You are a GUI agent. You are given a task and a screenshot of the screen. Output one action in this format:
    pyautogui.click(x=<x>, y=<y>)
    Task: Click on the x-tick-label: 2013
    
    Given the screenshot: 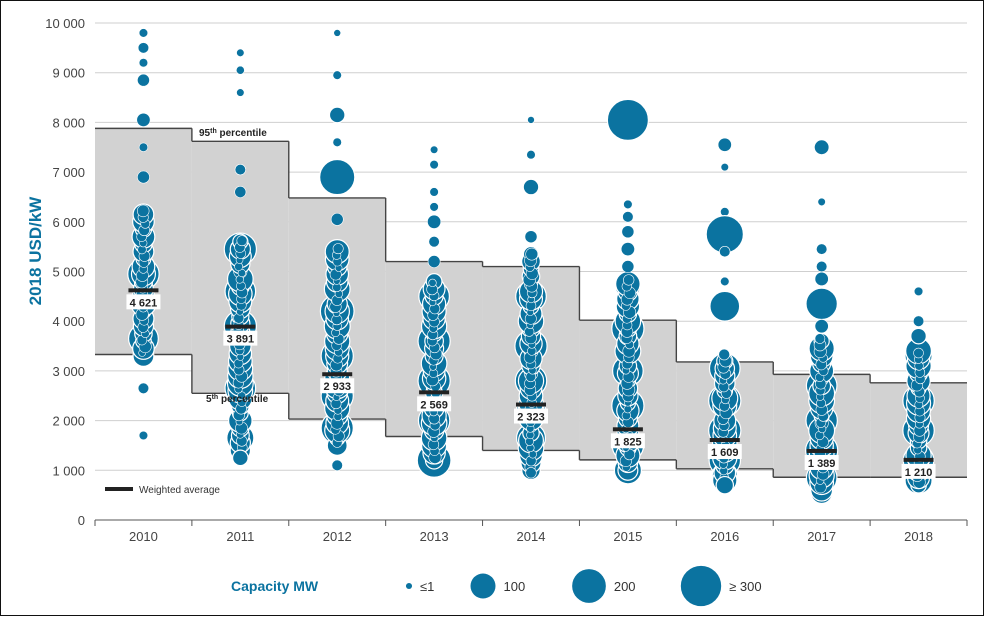 What is the action you would take?
    pyautogui.click(x=434, y=536)
    